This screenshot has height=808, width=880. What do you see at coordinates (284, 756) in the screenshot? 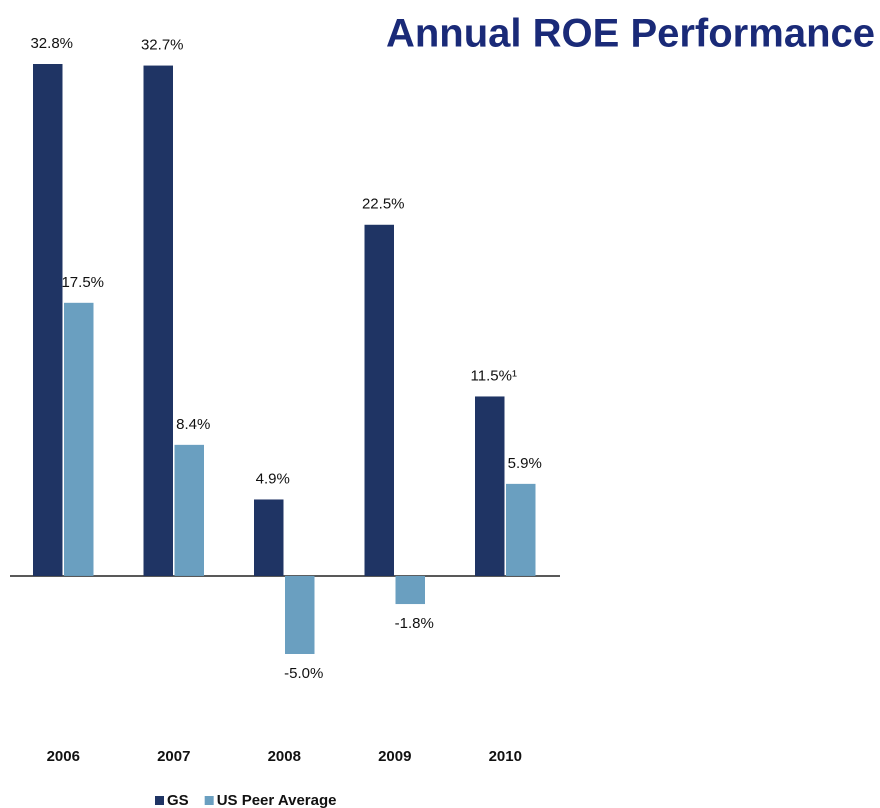
I see `x-tick-label: 2008` at bounding box center [284, 756].